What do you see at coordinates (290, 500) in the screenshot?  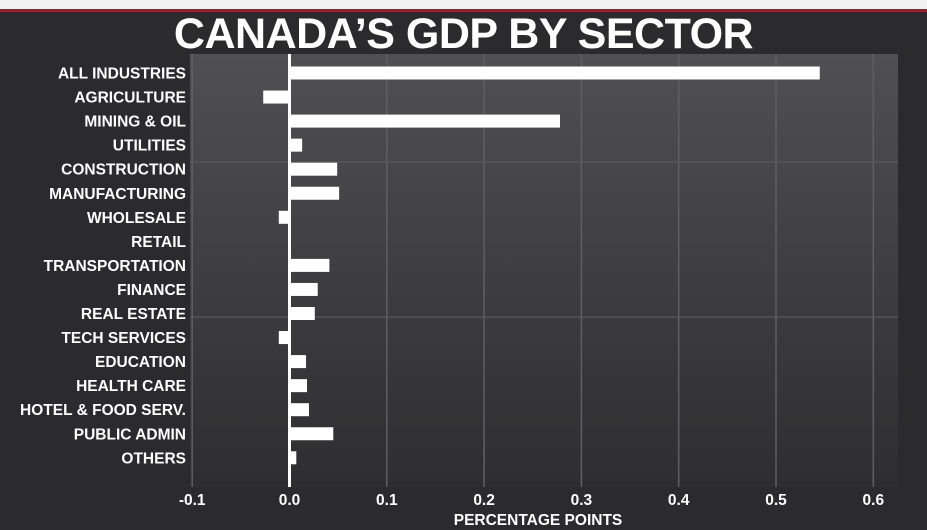 I see `x-tick-label: 0.0` at bounding box center [290, 500].